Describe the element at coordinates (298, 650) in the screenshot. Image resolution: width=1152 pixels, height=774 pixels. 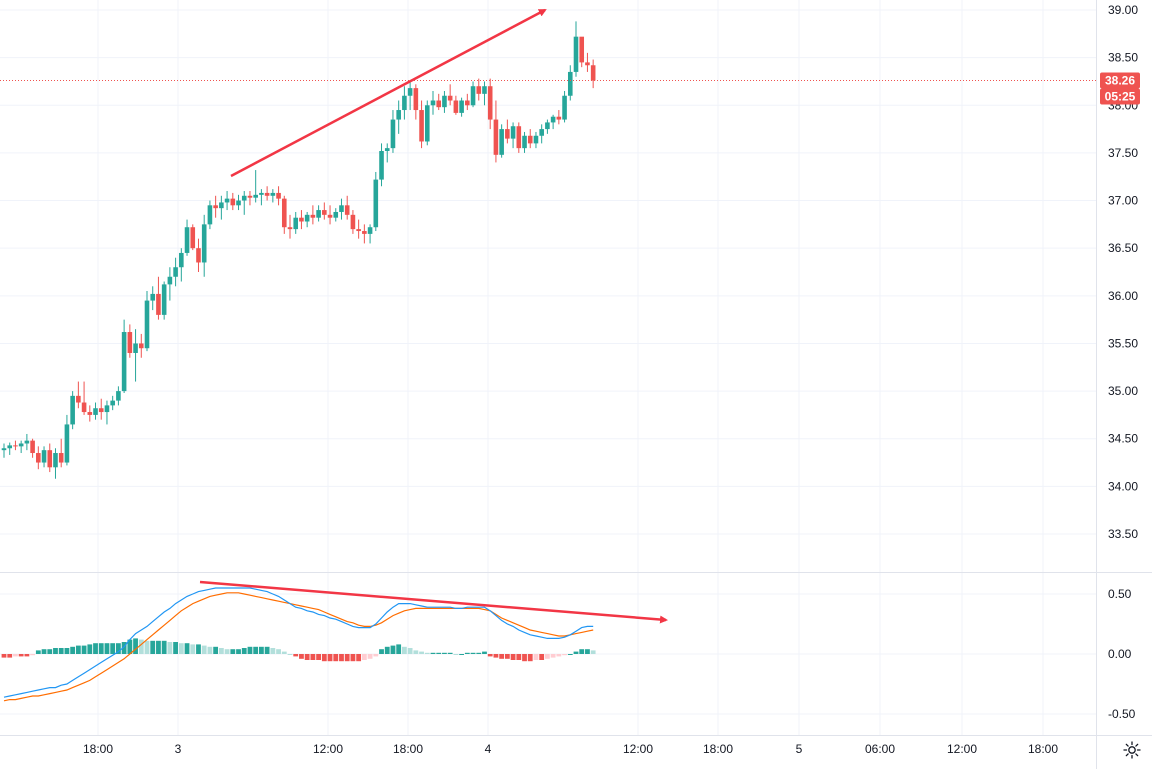
I see `macd-histogram` at that location.